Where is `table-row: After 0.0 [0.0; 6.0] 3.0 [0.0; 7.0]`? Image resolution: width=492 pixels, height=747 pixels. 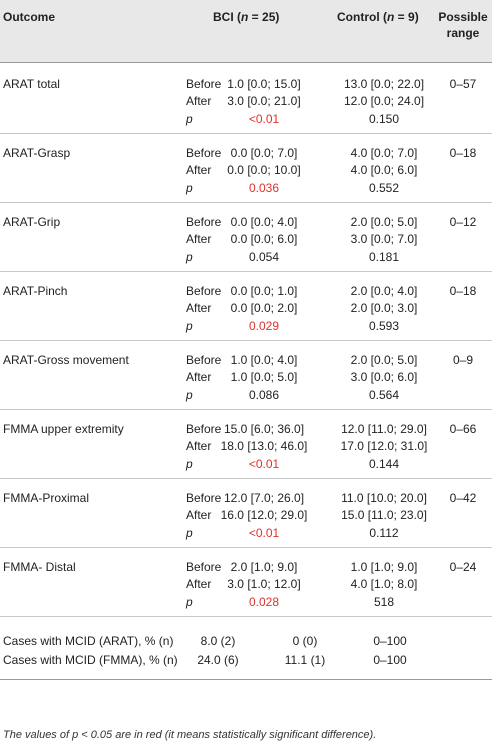 table-row: After 0.0 [0.0; 6.0] 3.0 [0.0; 7.0] is located at coordinates (246, 239).